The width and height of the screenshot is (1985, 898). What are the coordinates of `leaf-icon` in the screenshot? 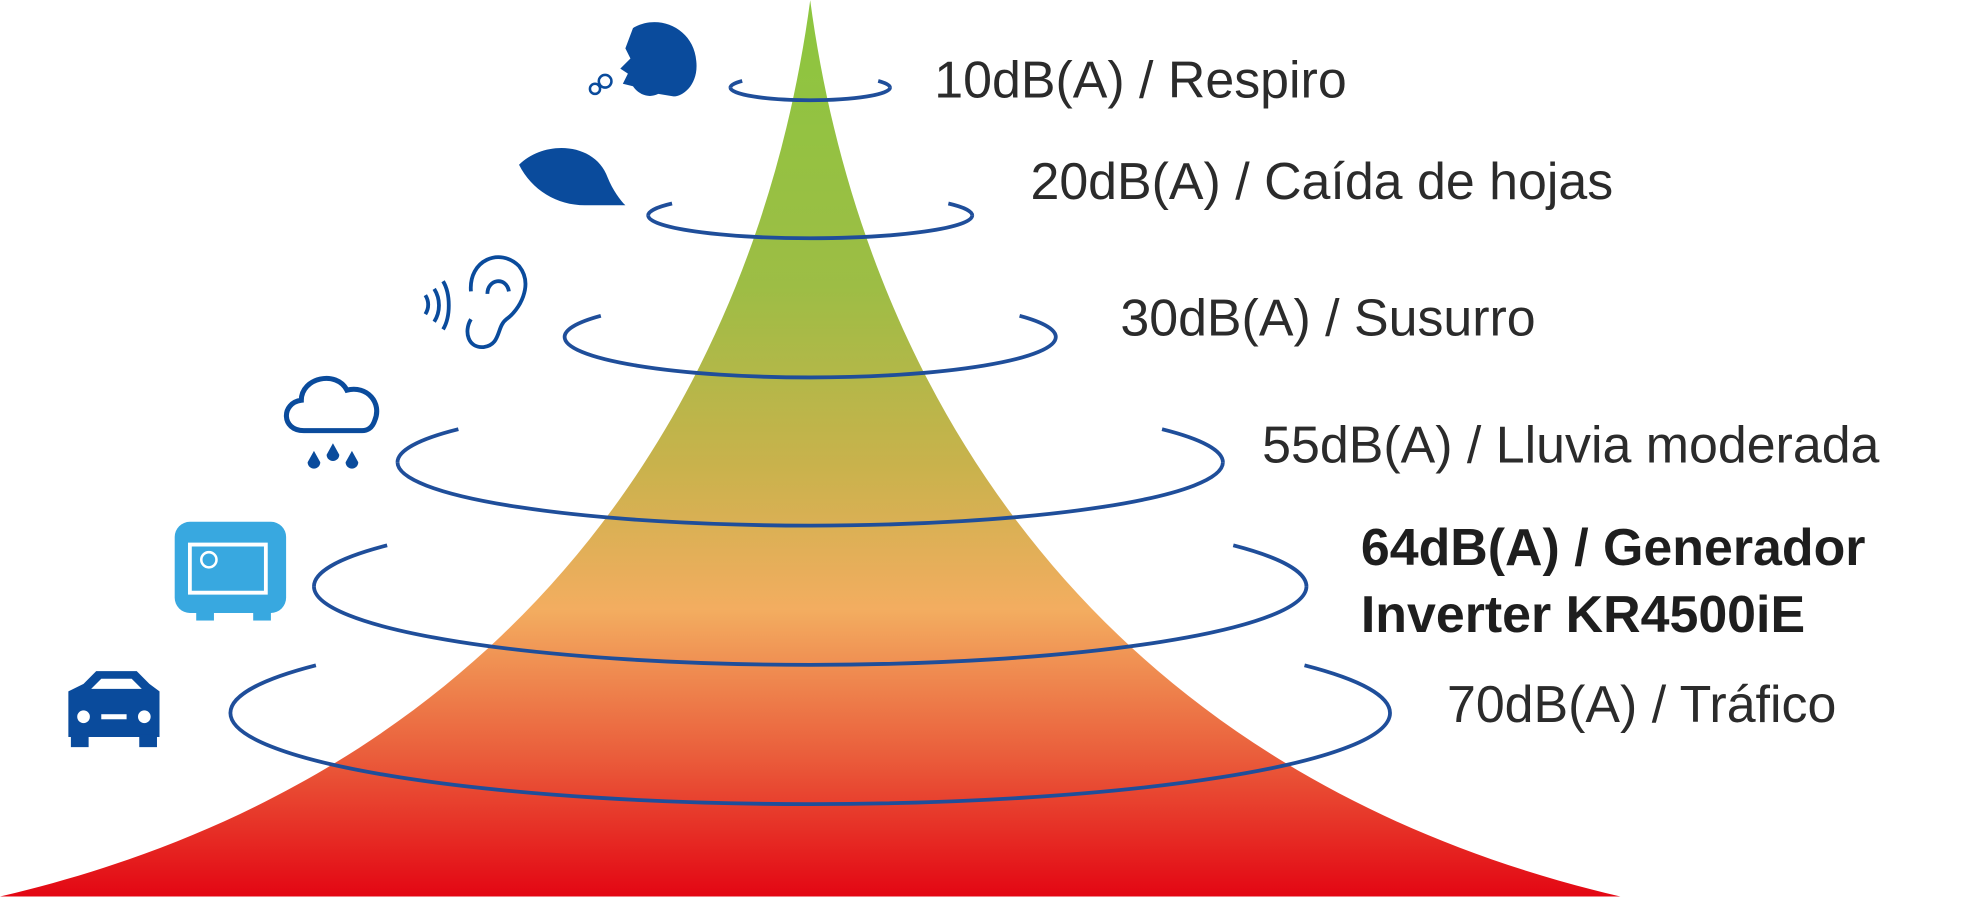 It's located at (572, 176).